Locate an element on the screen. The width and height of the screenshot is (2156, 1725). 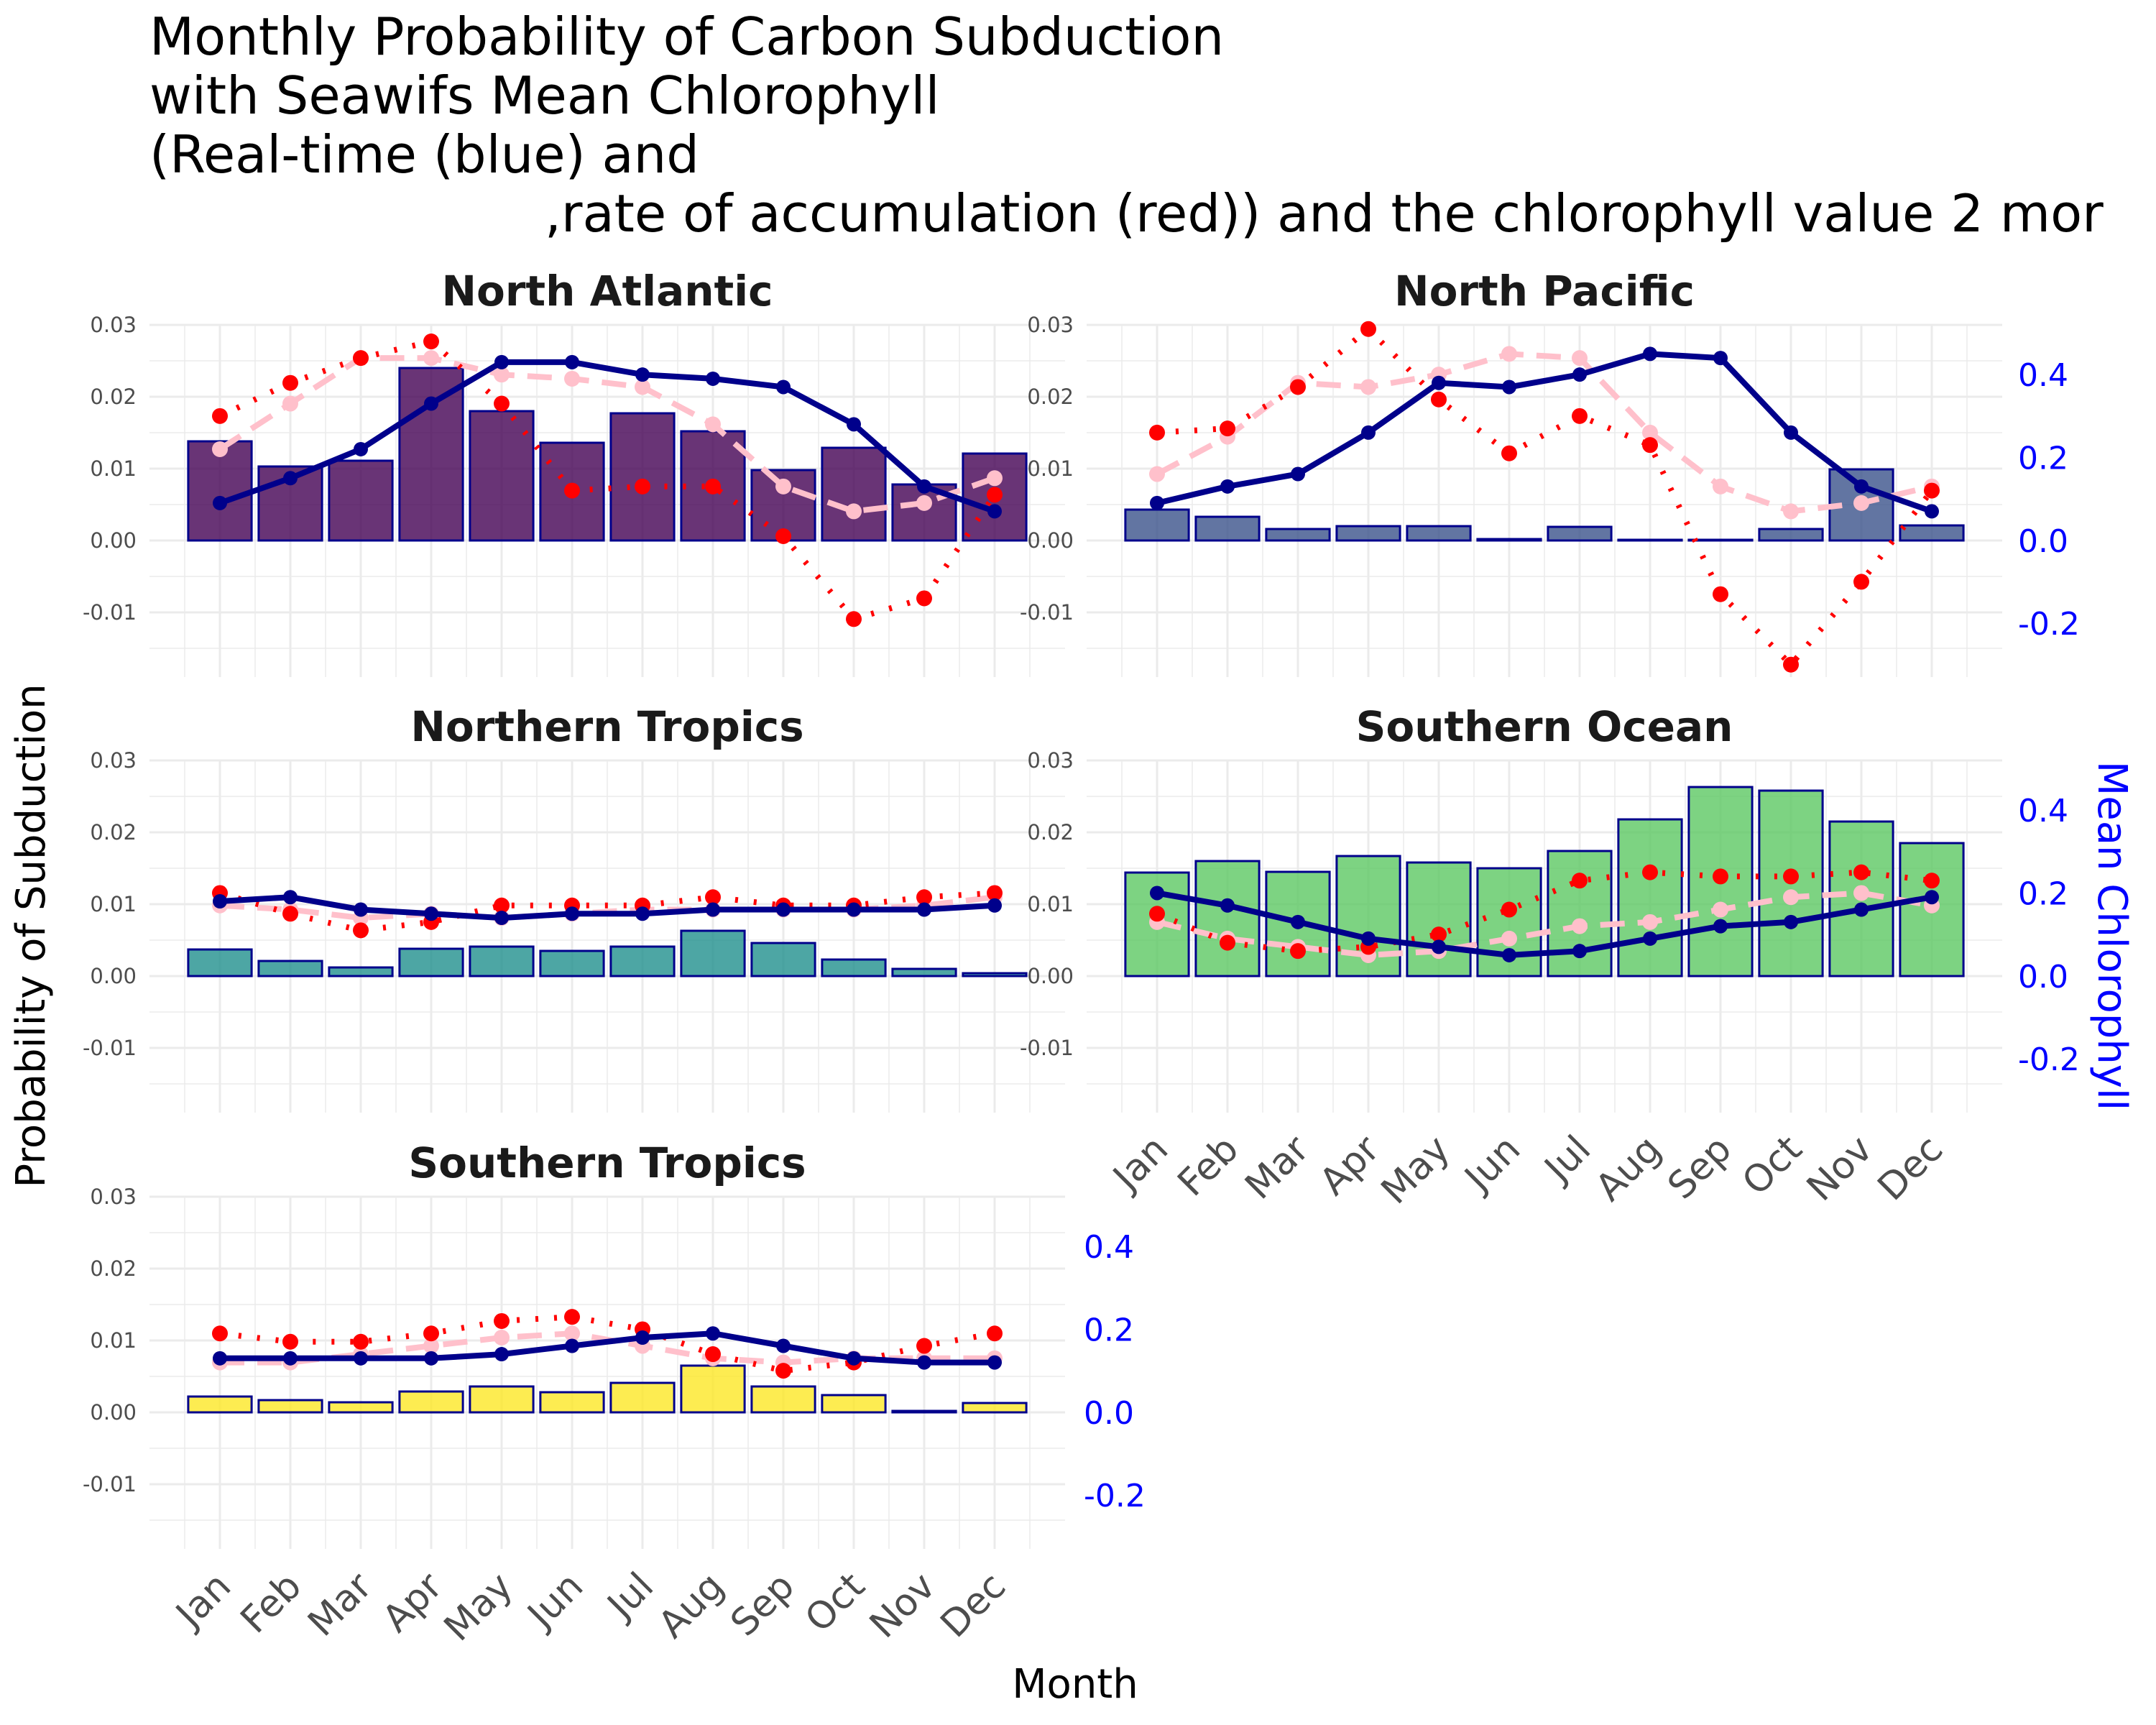
x-tick-label-jun: Jun is located at coordinates (555, 1601).